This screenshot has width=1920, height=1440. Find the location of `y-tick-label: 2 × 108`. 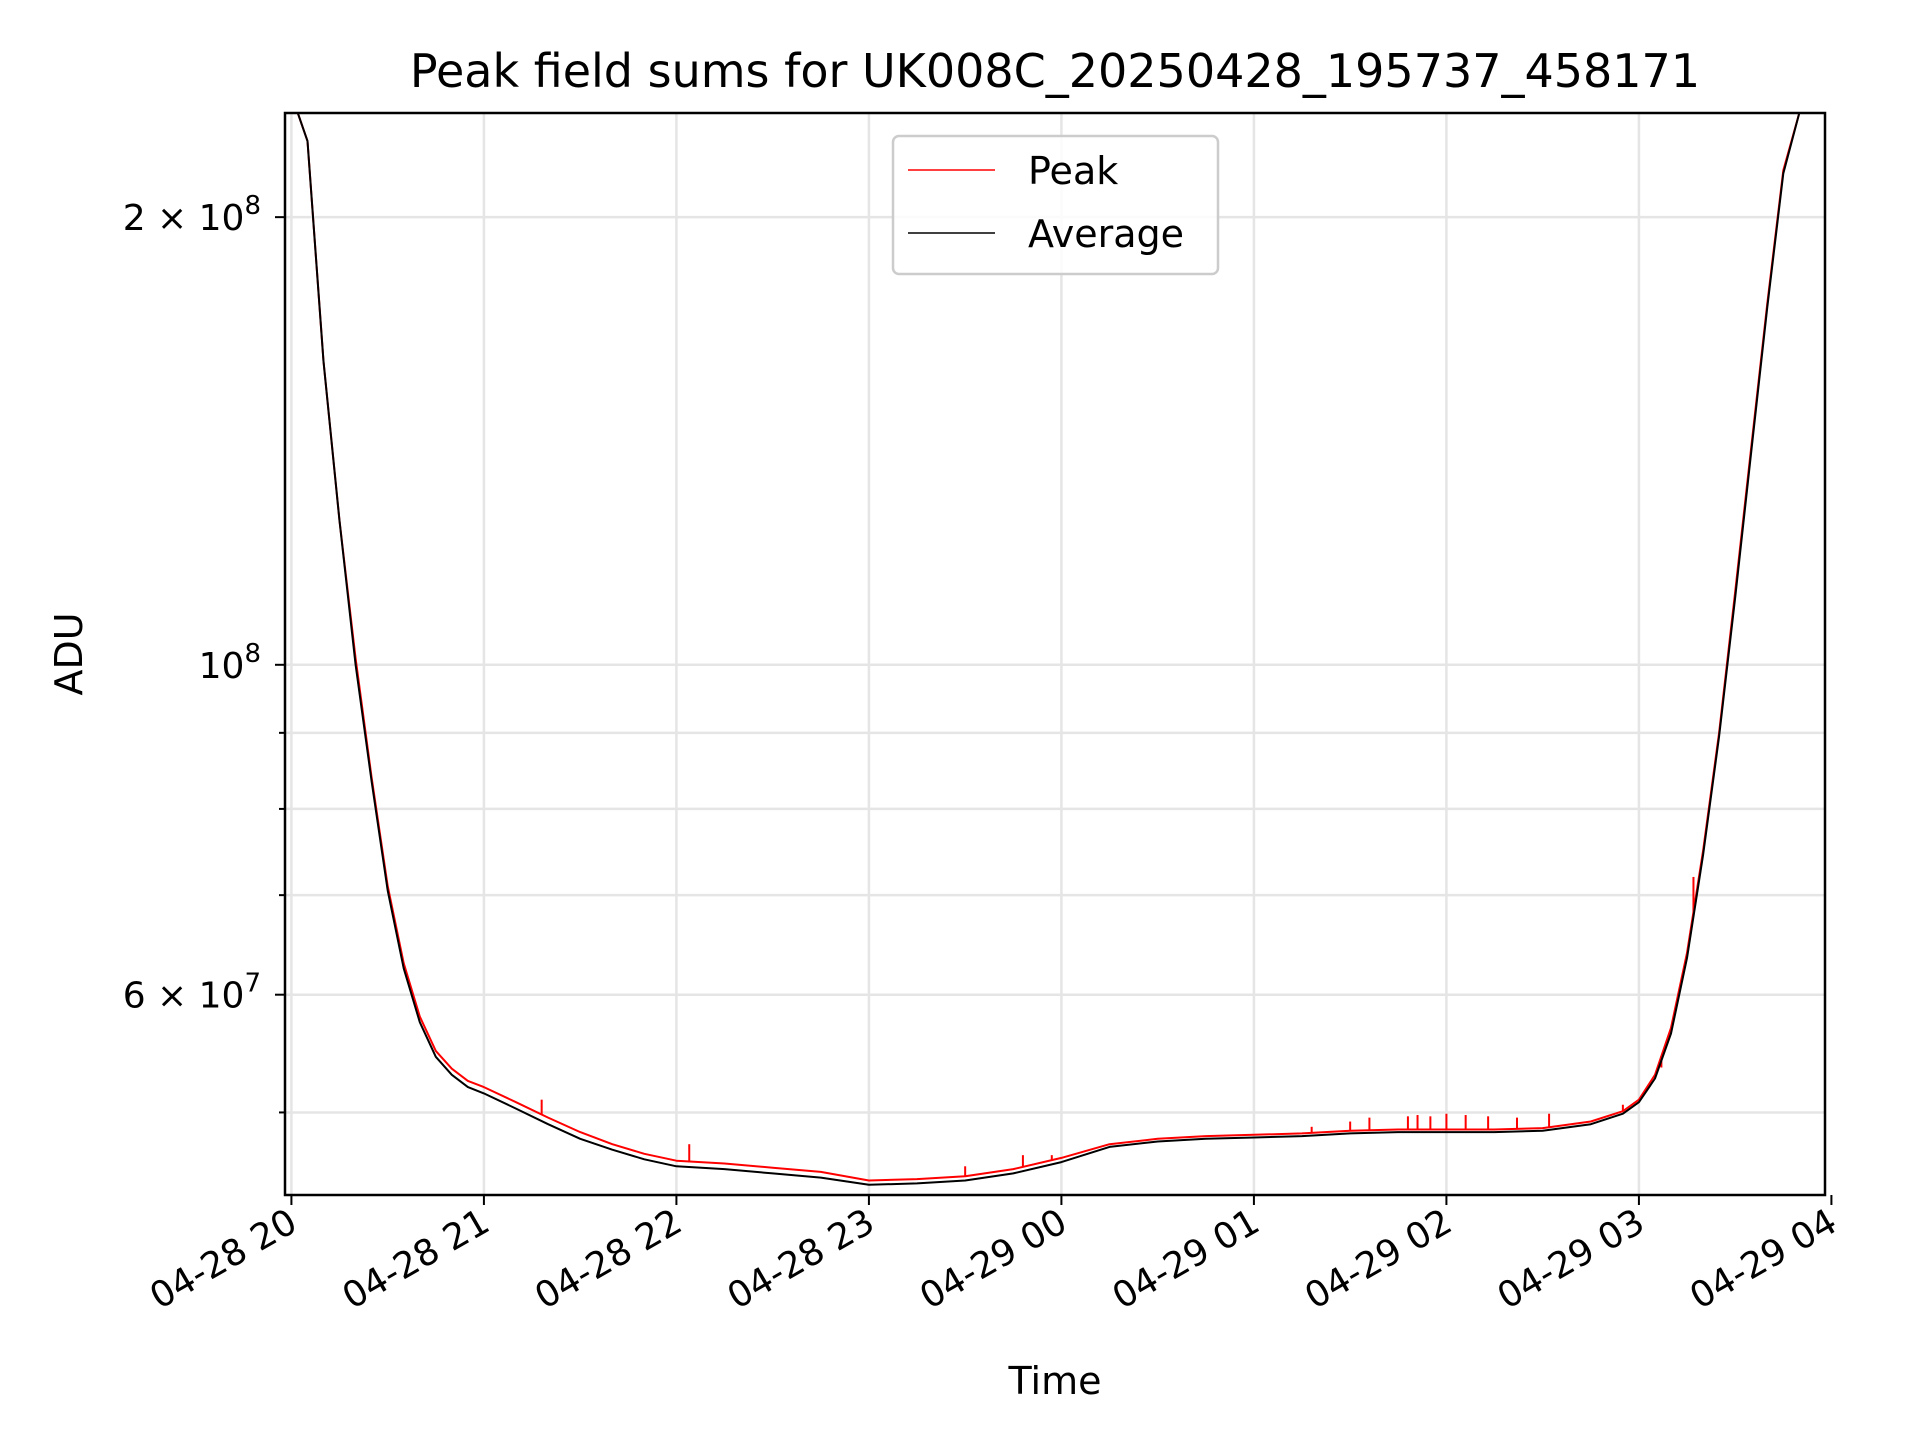

y-tick-label: 2 × 108 is located at coordinates (192, 215).